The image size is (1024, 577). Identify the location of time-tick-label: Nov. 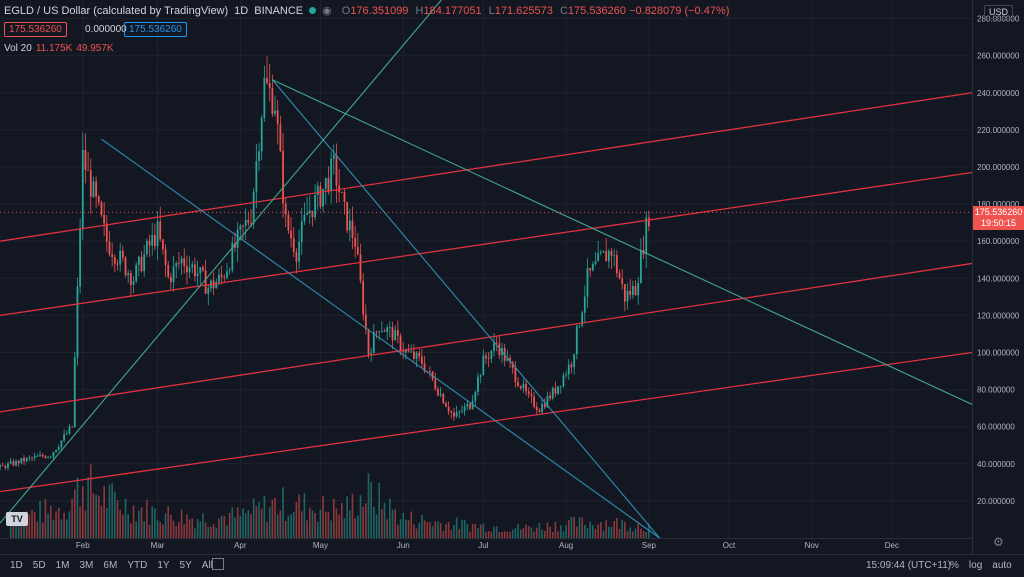
(812, 545).